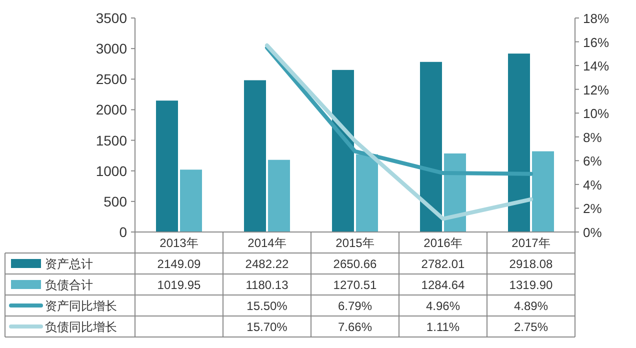  I want to click on data-label: 1270.51, so click(355, 285).